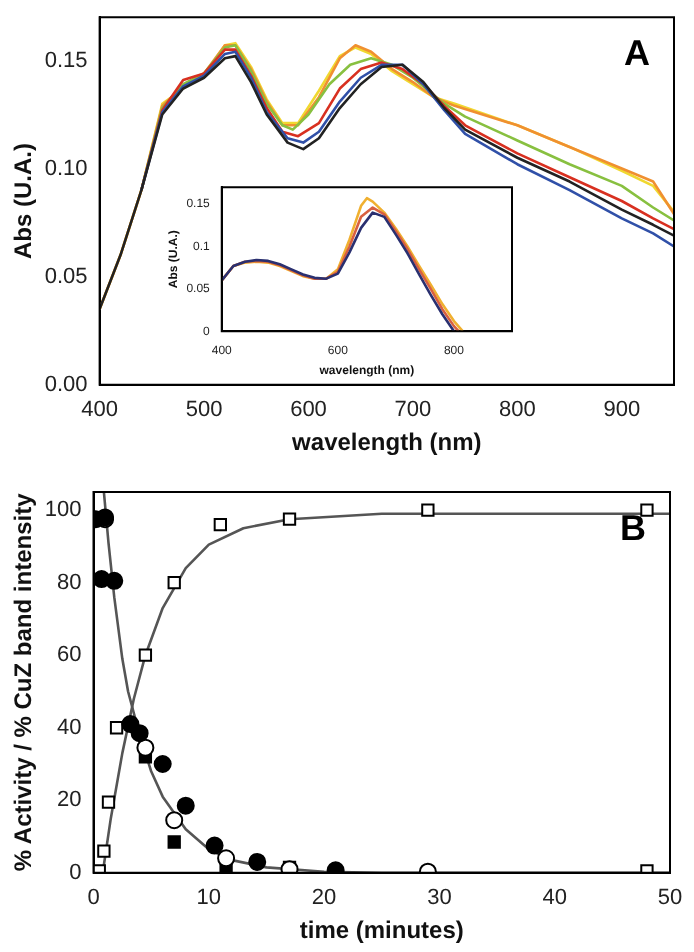  I want to click on x-tick-label: 40, so click(554, 898).